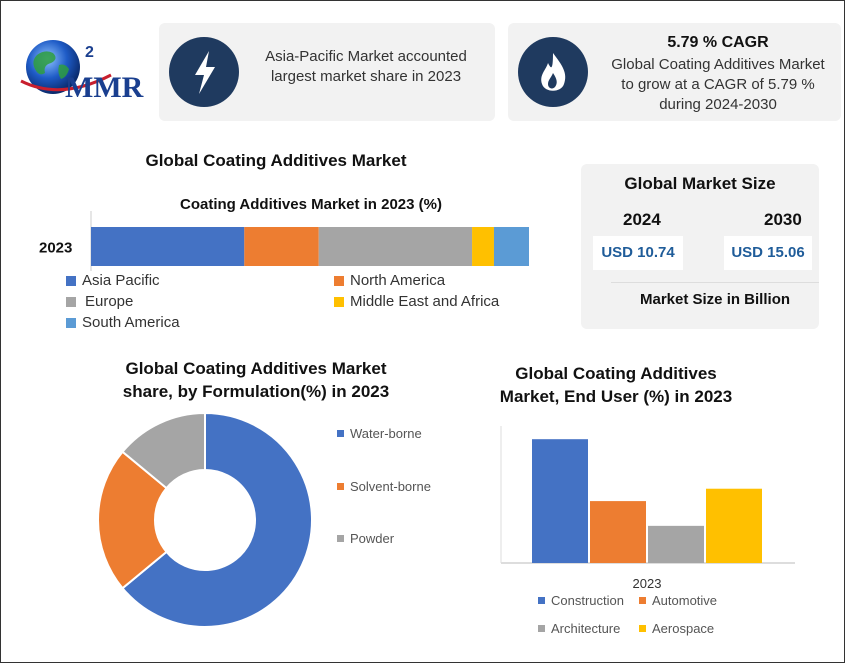 The width and height of the screenshot is (847, 665). What do you see at coordinates (204, 72) in the screenshot?
I see `lightning-icon` at bounding box center [204, 72].